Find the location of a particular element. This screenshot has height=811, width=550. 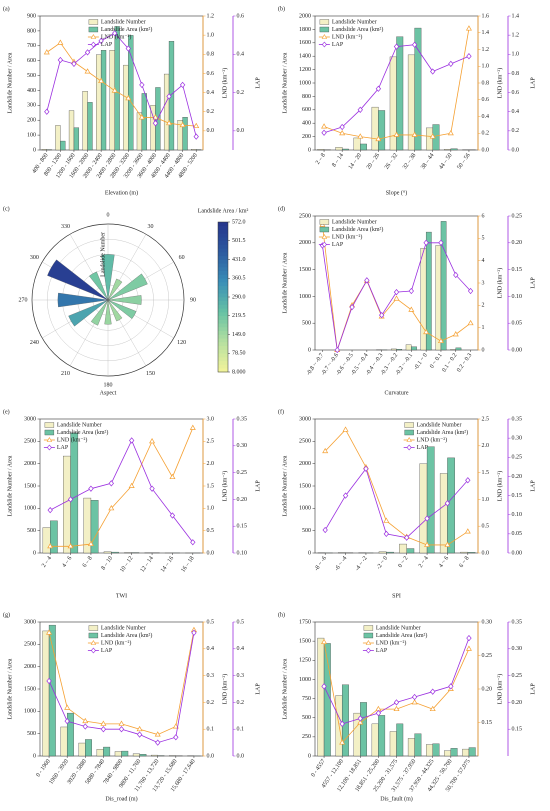

x-tick-label: 8 – 10 is located at coordinates (108, 563).